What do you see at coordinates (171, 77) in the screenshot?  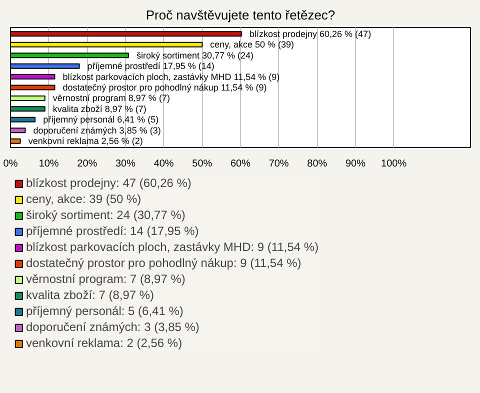 I see `category-label: blízkost parkovacích ploch, zastávky MHD 11,54 % (9)` at bounding box center [171, 77].